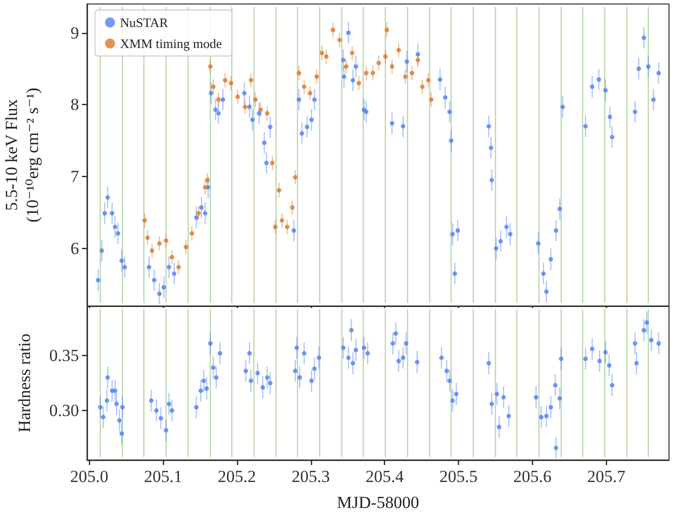  I want to click on x-tick-label: 205.6, so click(532, 476).